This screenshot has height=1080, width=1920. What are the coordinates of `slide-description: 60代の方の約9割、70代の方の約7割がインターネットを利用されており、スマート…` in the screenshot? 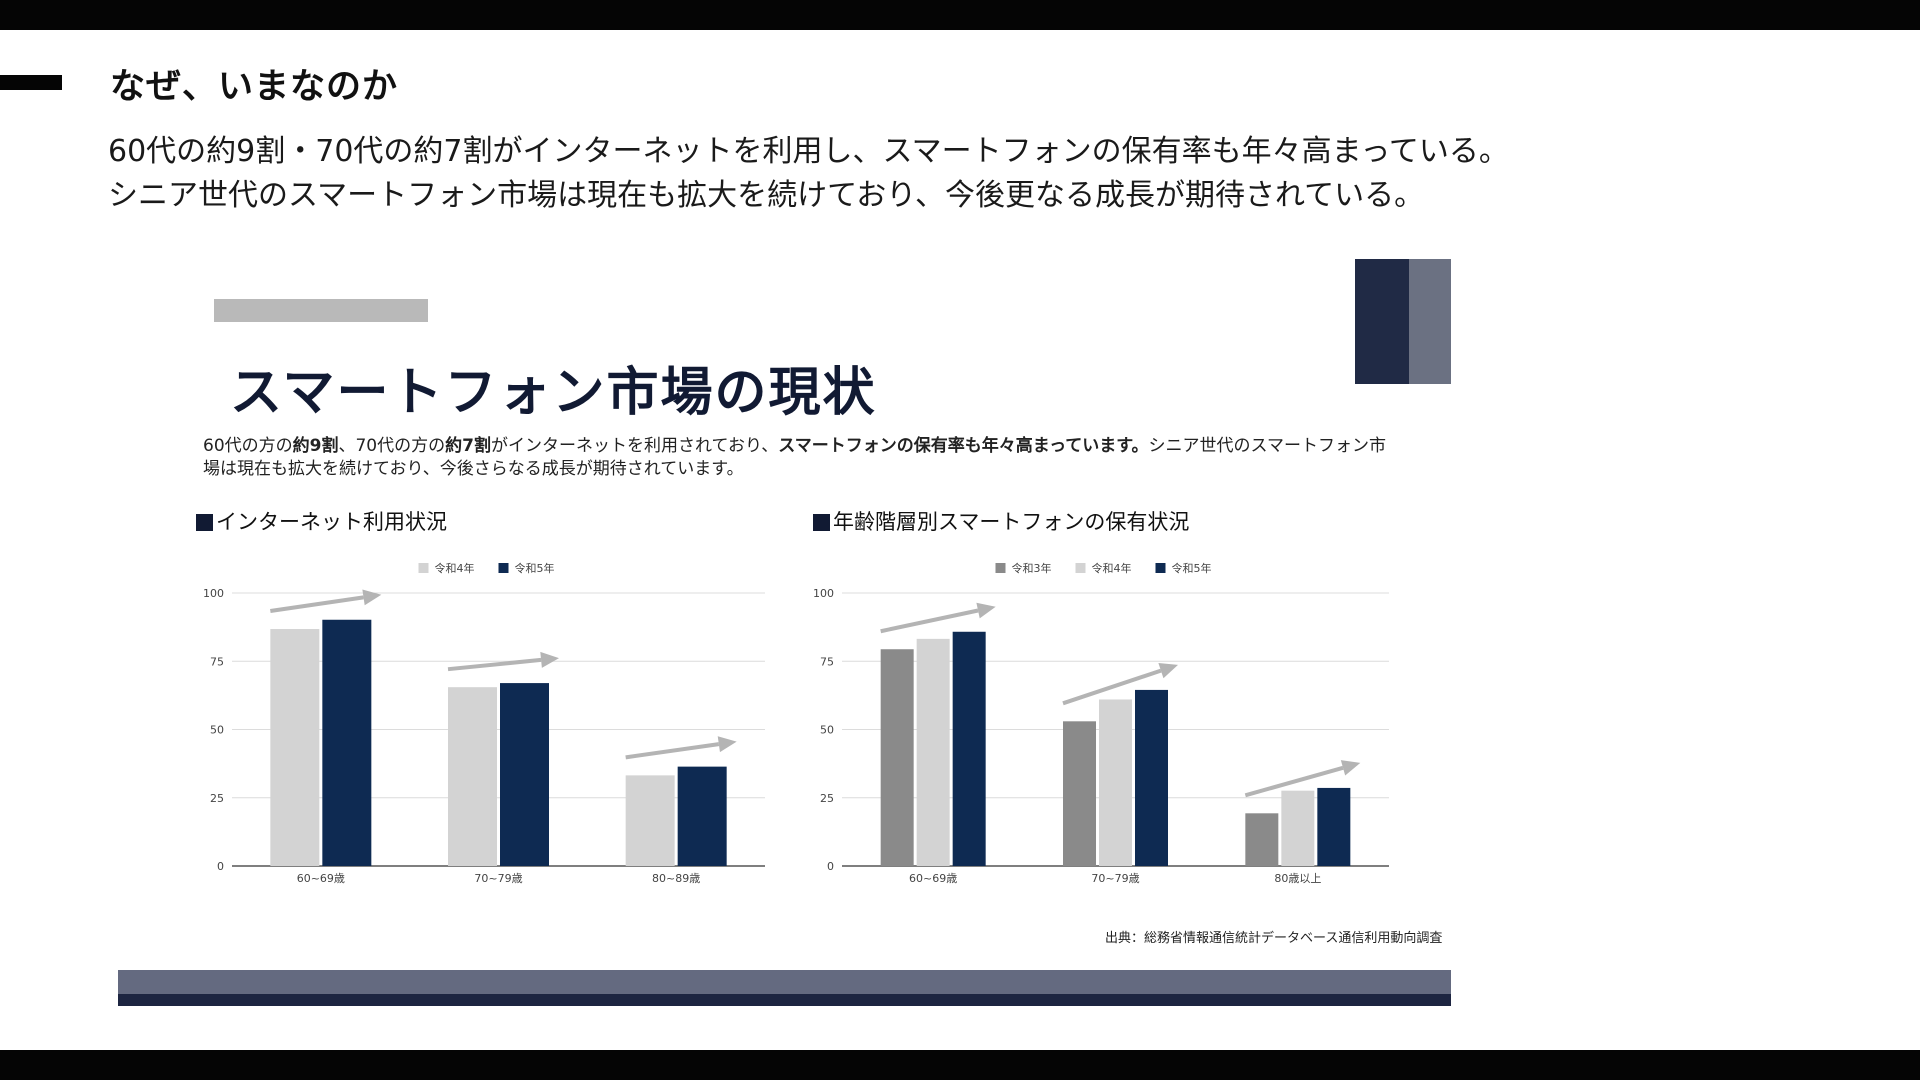 It's located at (798, 458).